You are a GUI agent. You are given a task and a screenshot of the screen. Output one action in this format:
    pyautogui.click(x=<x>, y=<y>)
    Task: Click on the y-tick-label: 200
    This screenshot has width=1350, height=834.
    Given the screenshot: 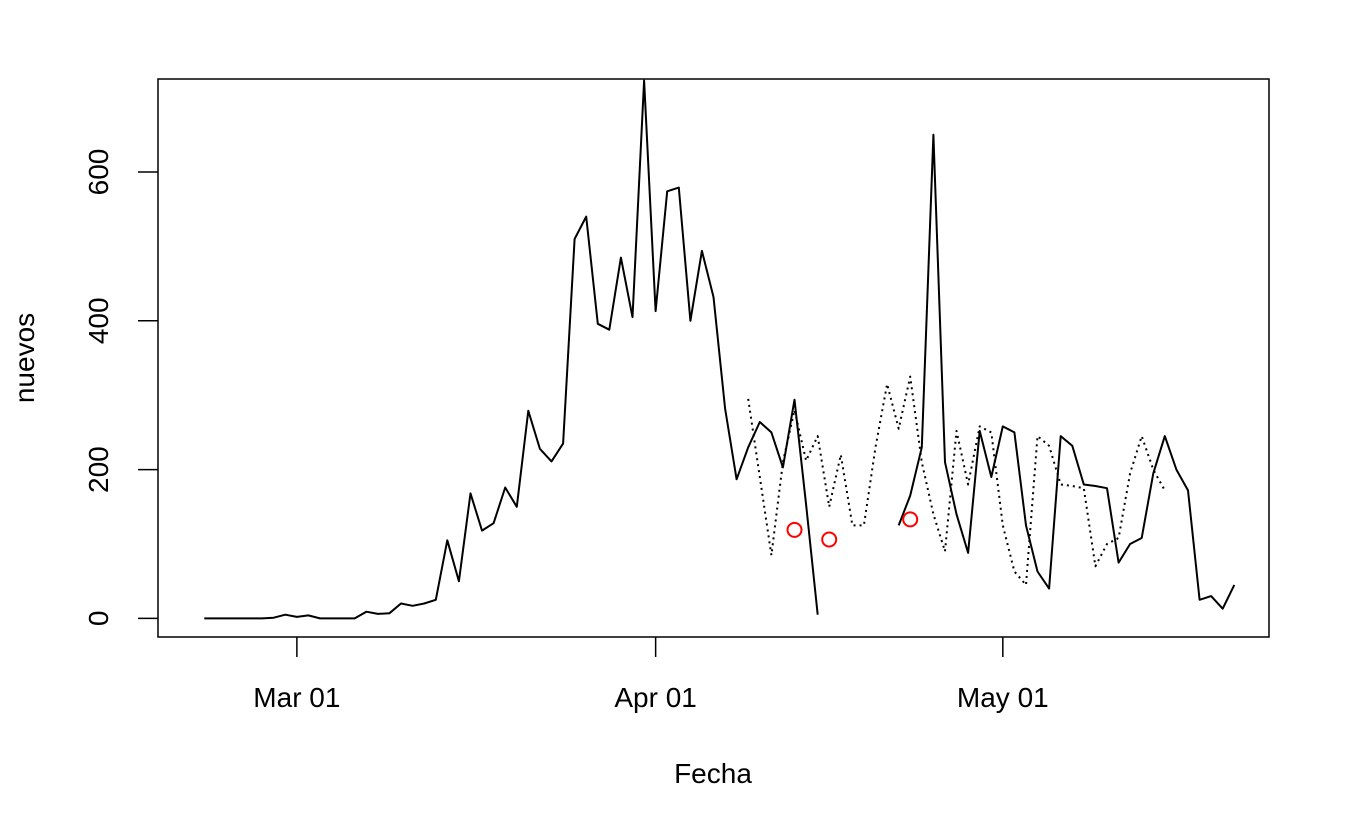 What is the action you would take?
    pyautogui.click(x=98, y=469)
    